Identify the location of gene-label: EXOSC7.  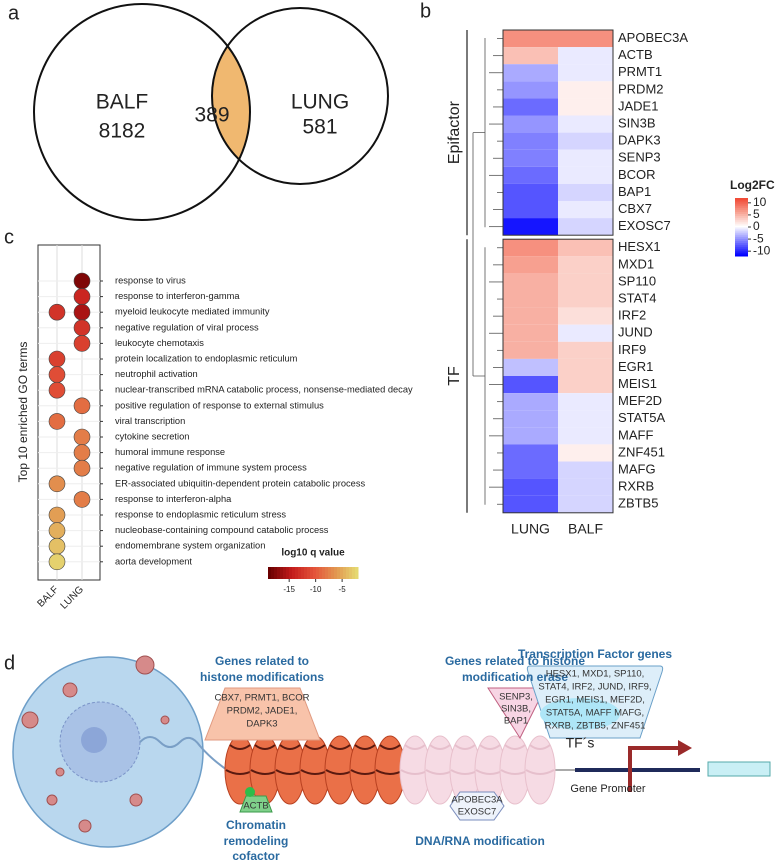
(644, 225).